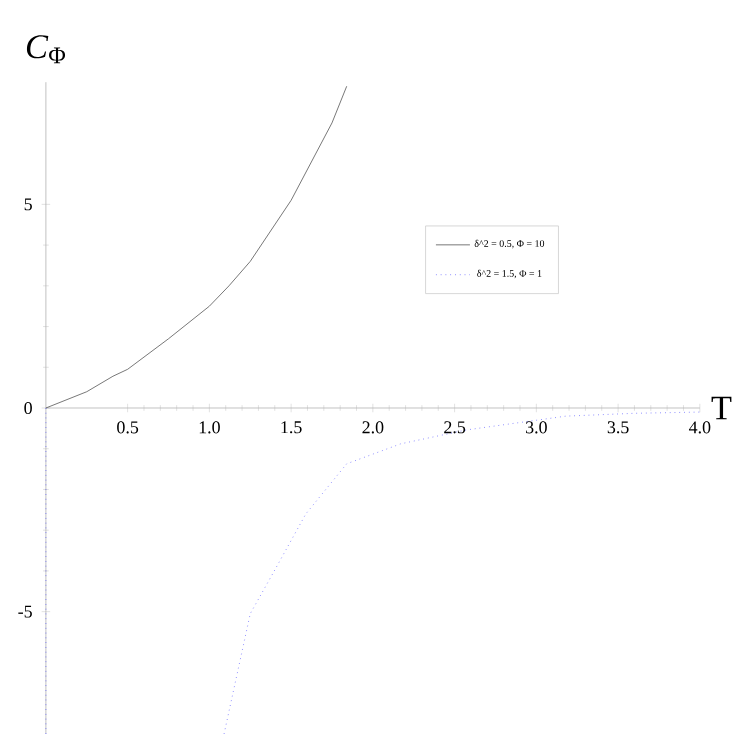 This screenshot has height=748, width=748. Describe the element at coordinates (28, 204) in the screenshot. I see `y-tick-label: 5` at that location.